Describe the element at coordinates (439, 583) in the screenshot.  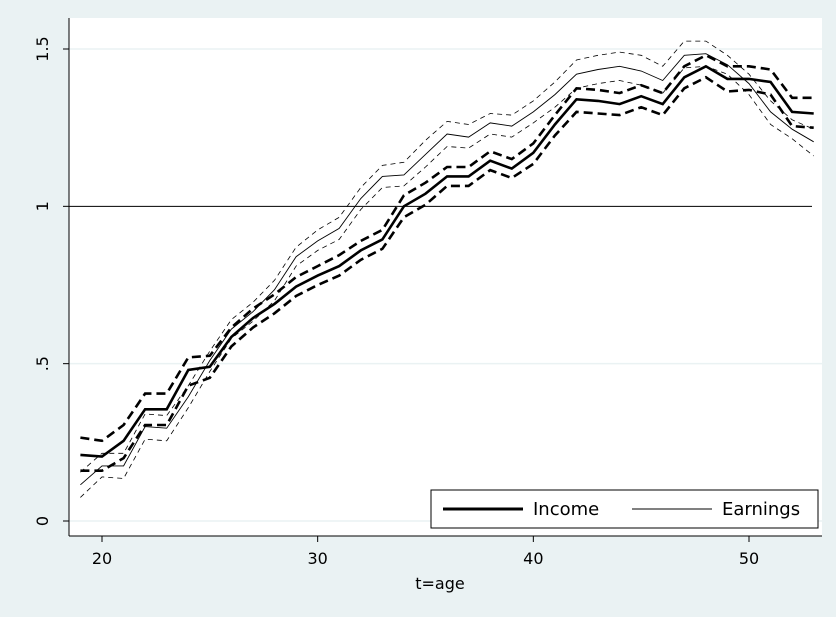
I see `x-axis-title: t=age` at that location.